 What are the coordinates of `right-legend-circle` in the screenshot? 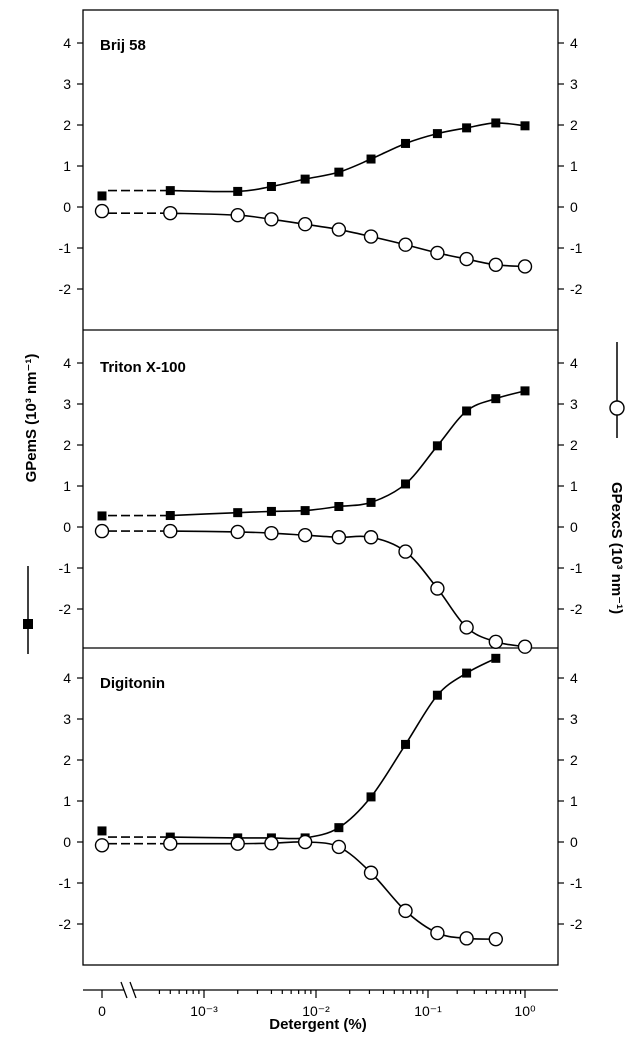 It's located at (617, 408).